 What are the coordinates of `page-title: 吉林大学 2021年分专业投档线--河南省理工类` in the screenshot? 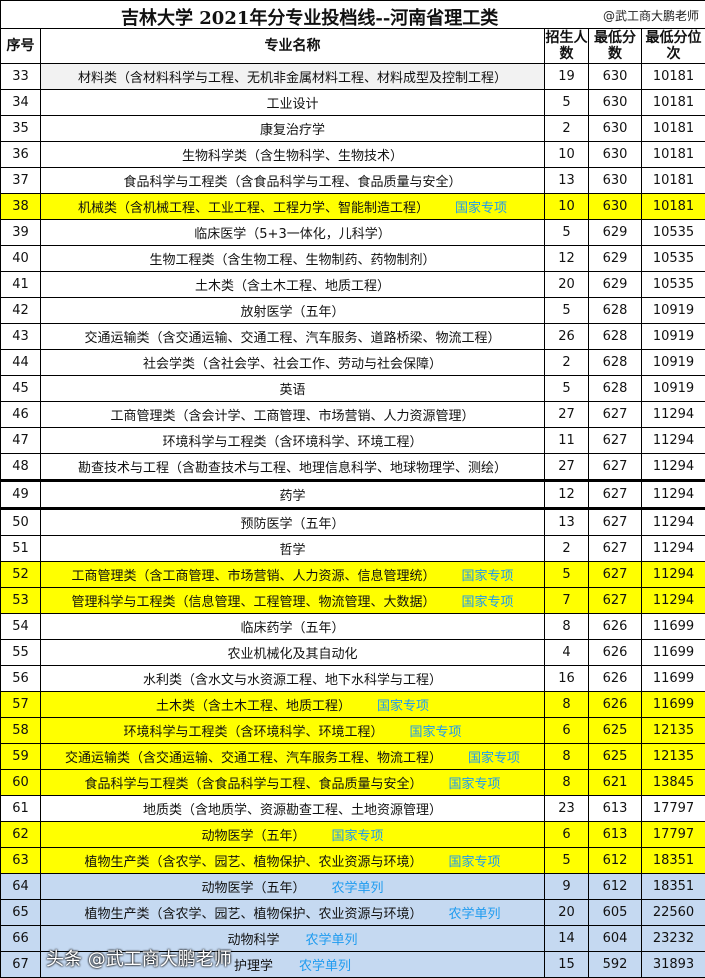 It's located at (309, 16).